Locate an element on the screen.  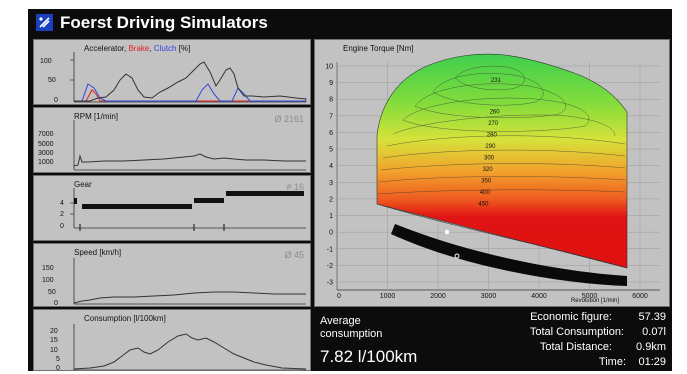
average-operating-point is located at coordinates (457, 256).